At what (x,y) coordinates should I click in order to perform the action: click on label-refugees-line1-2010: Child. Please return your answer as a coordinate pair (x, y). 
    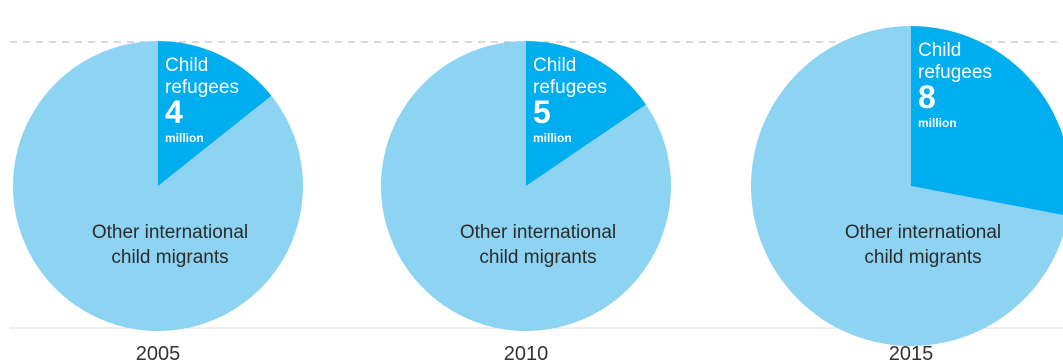
    Looking at the image, I should click on (554, 65).